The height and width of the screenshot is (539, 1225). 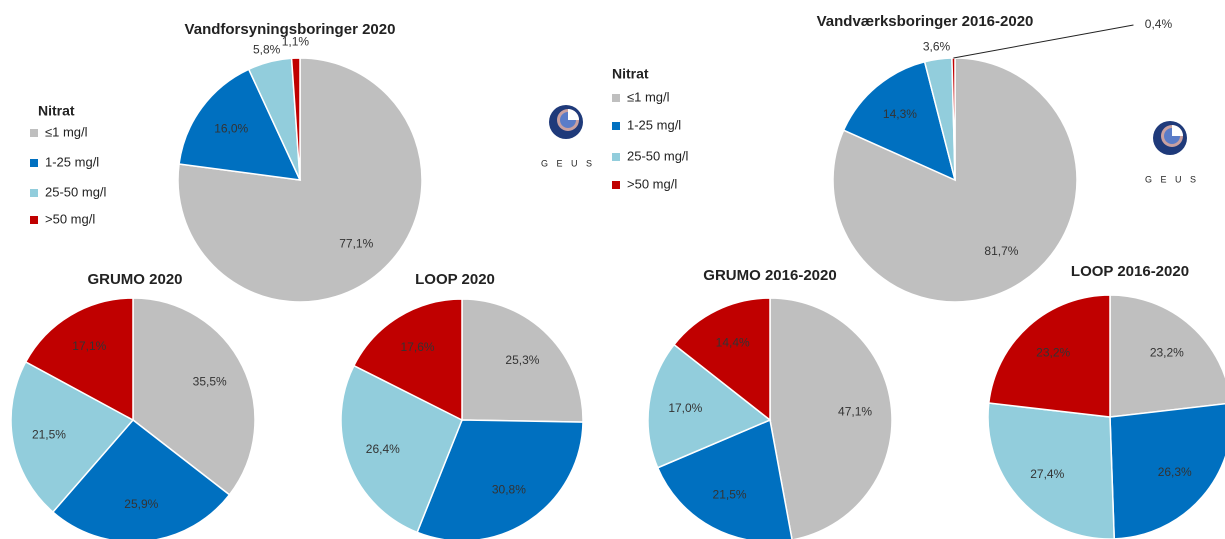 What do you see at coordinates (210, 382) in the screenshot?
I see `data-label: 35,5%` at bounding box center [210, 382].